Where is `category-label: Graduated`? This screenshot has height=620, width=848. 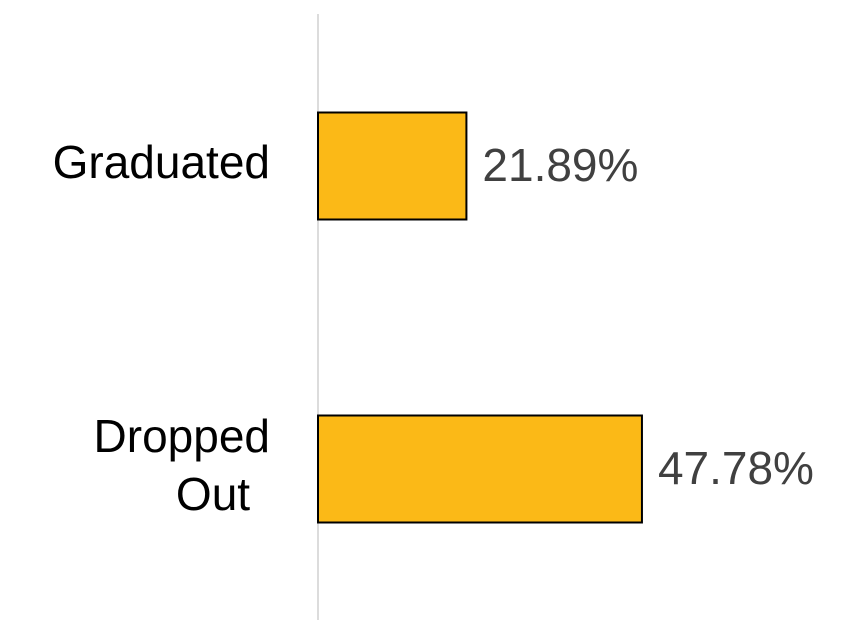 category-label: Graduated is located at coordinates (161, 162).